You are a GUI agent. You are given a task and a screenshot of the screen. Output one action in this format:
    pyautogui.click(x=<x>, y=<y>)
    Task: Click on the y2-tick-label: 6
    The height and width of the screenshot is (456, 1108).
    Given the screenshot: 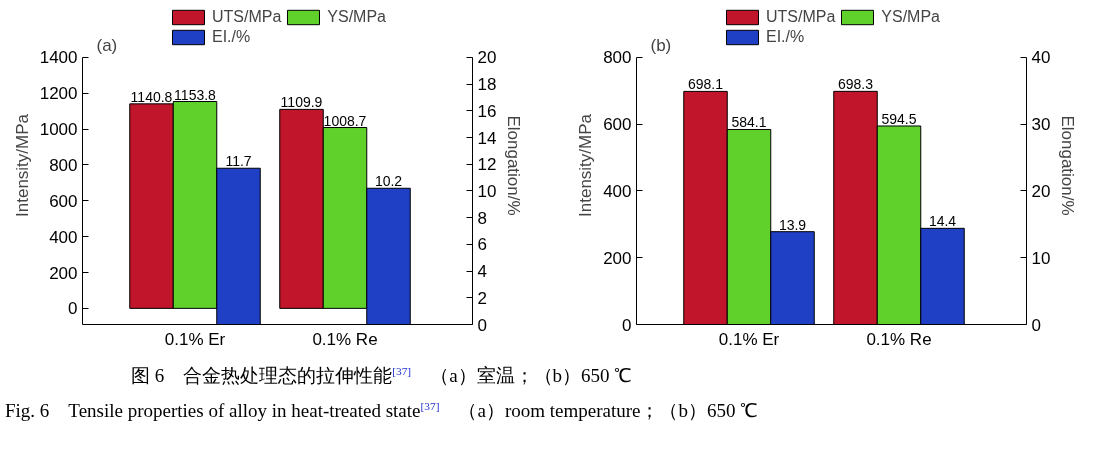 What is the action you would take?
    pyautogui.click(x=482, y=245)
    